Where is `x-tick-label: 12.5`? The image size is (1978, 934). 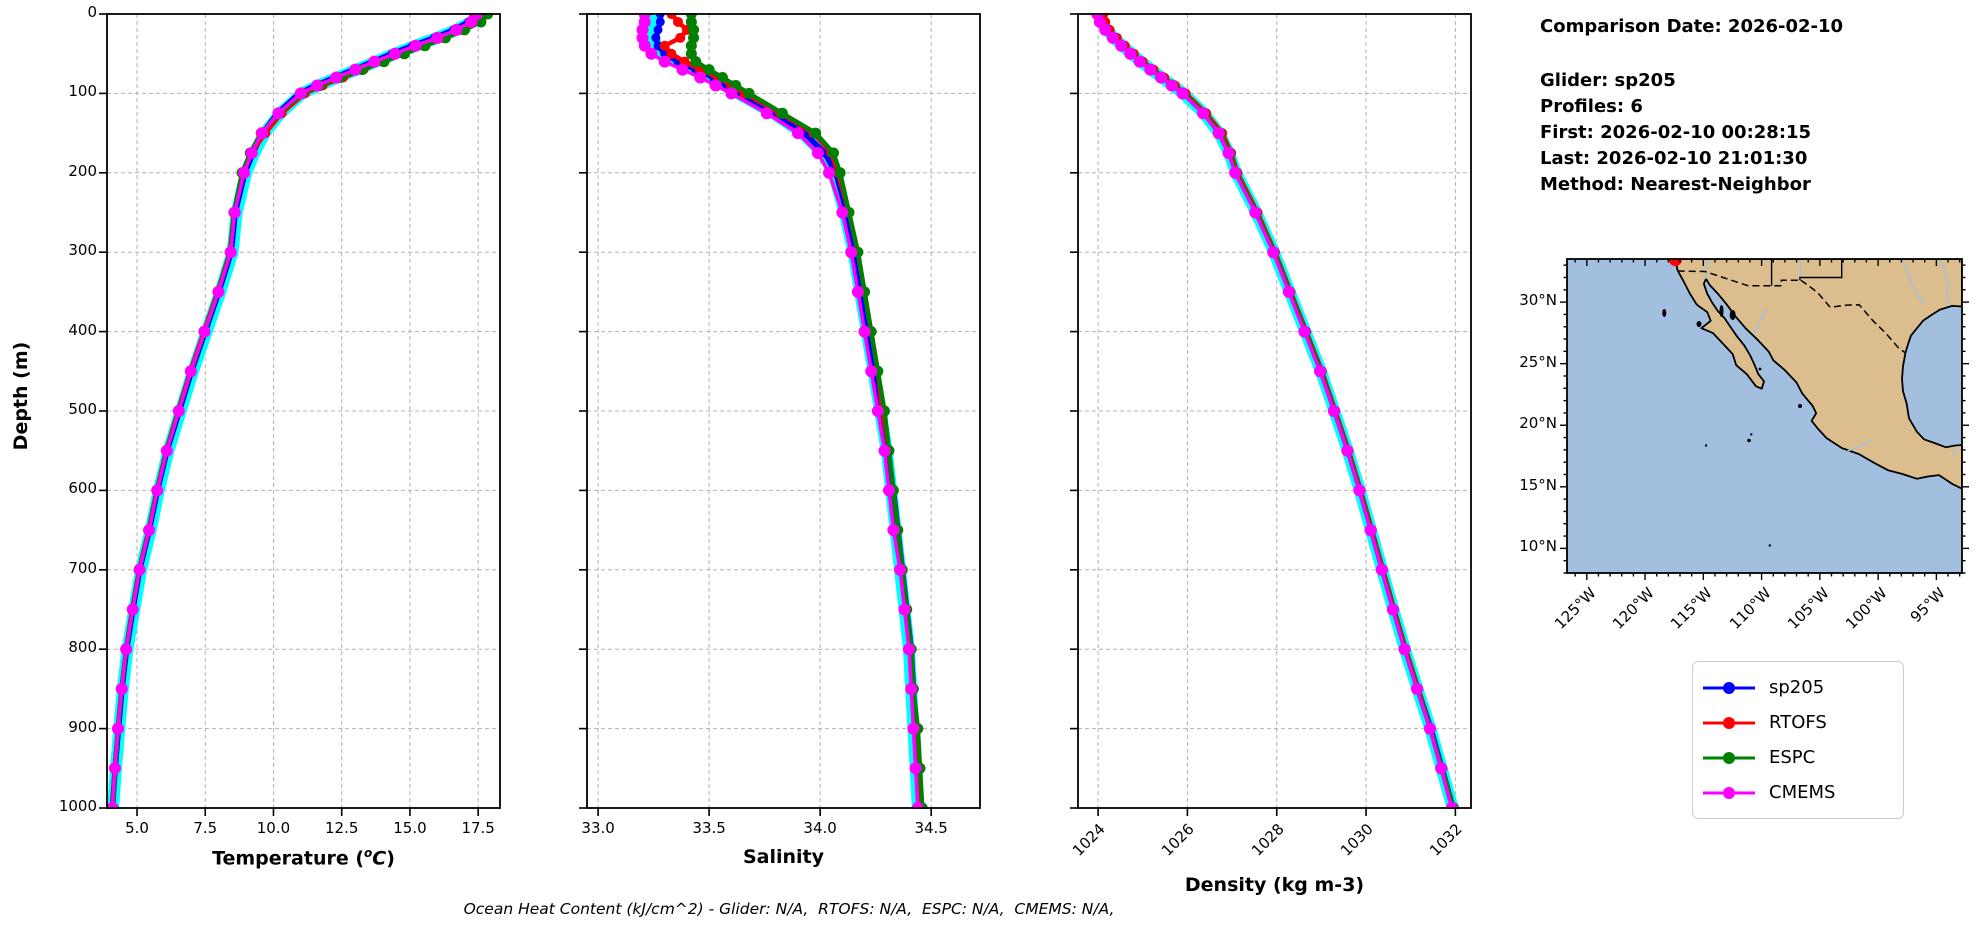
x-tick-label: 12.5 is located at coordinates (342, 828).